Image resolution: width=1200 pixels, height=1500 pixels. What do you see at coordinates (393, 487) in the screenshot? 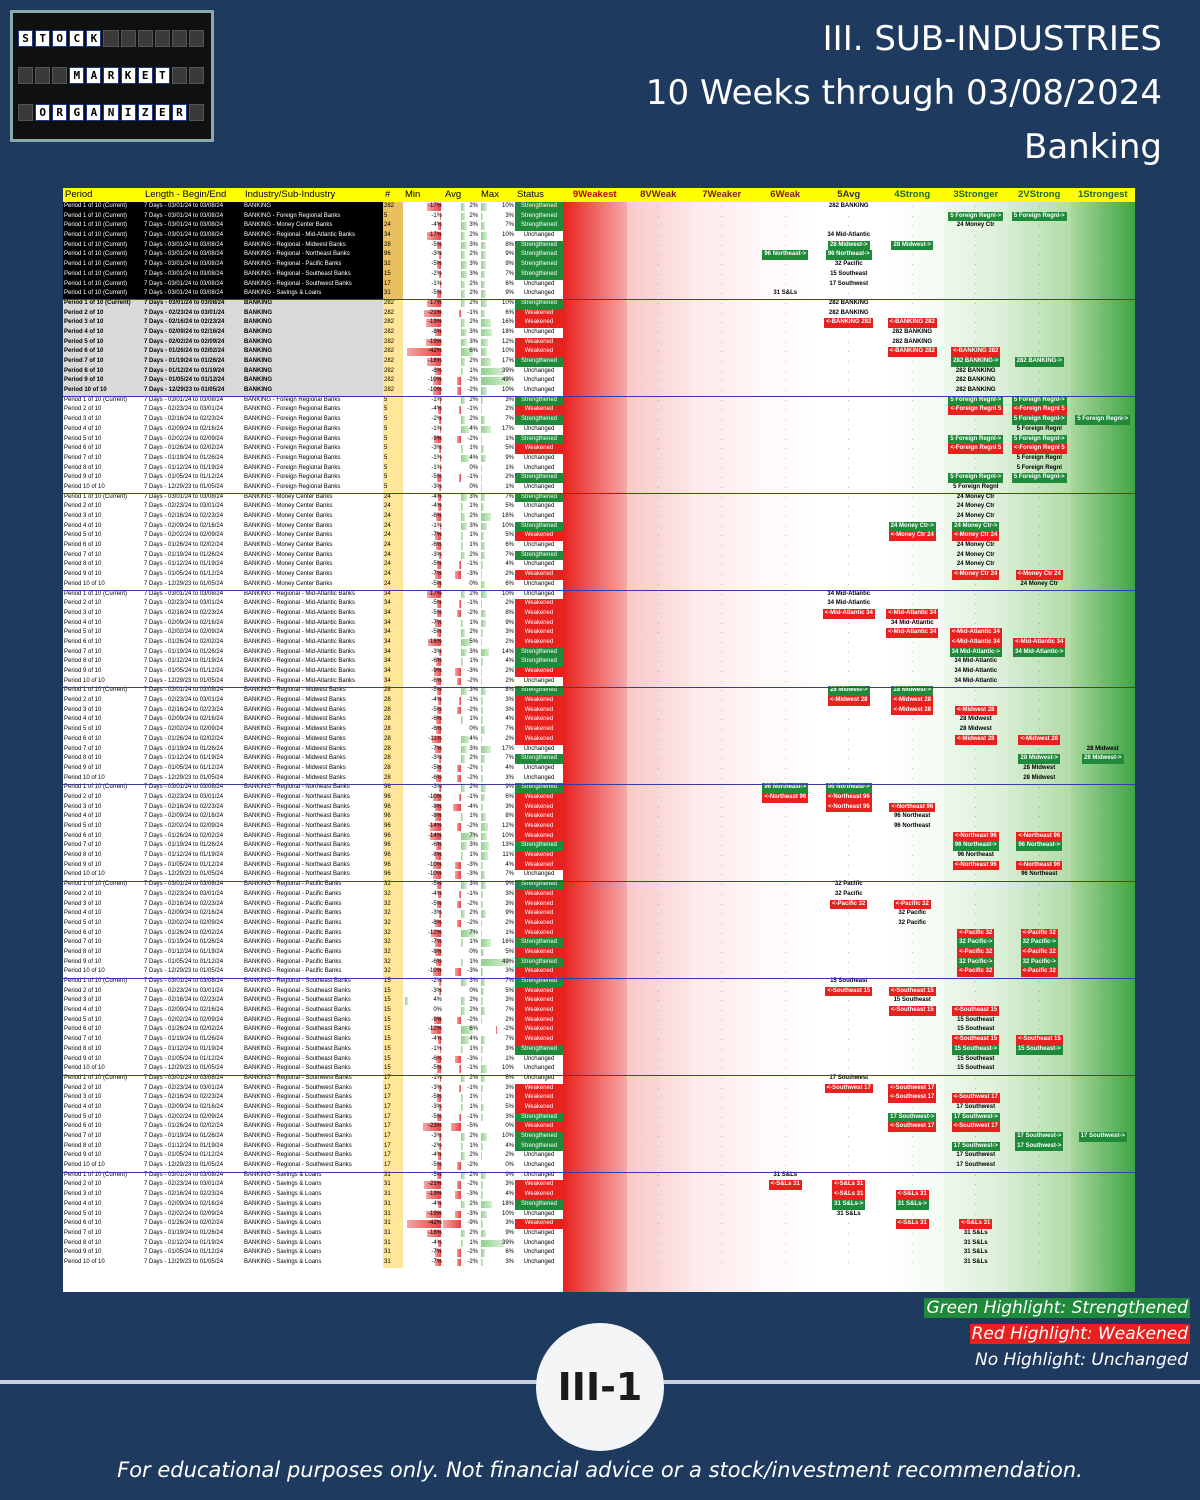
I see `stock-count-cell: 5` at bounding box center [393, 487].